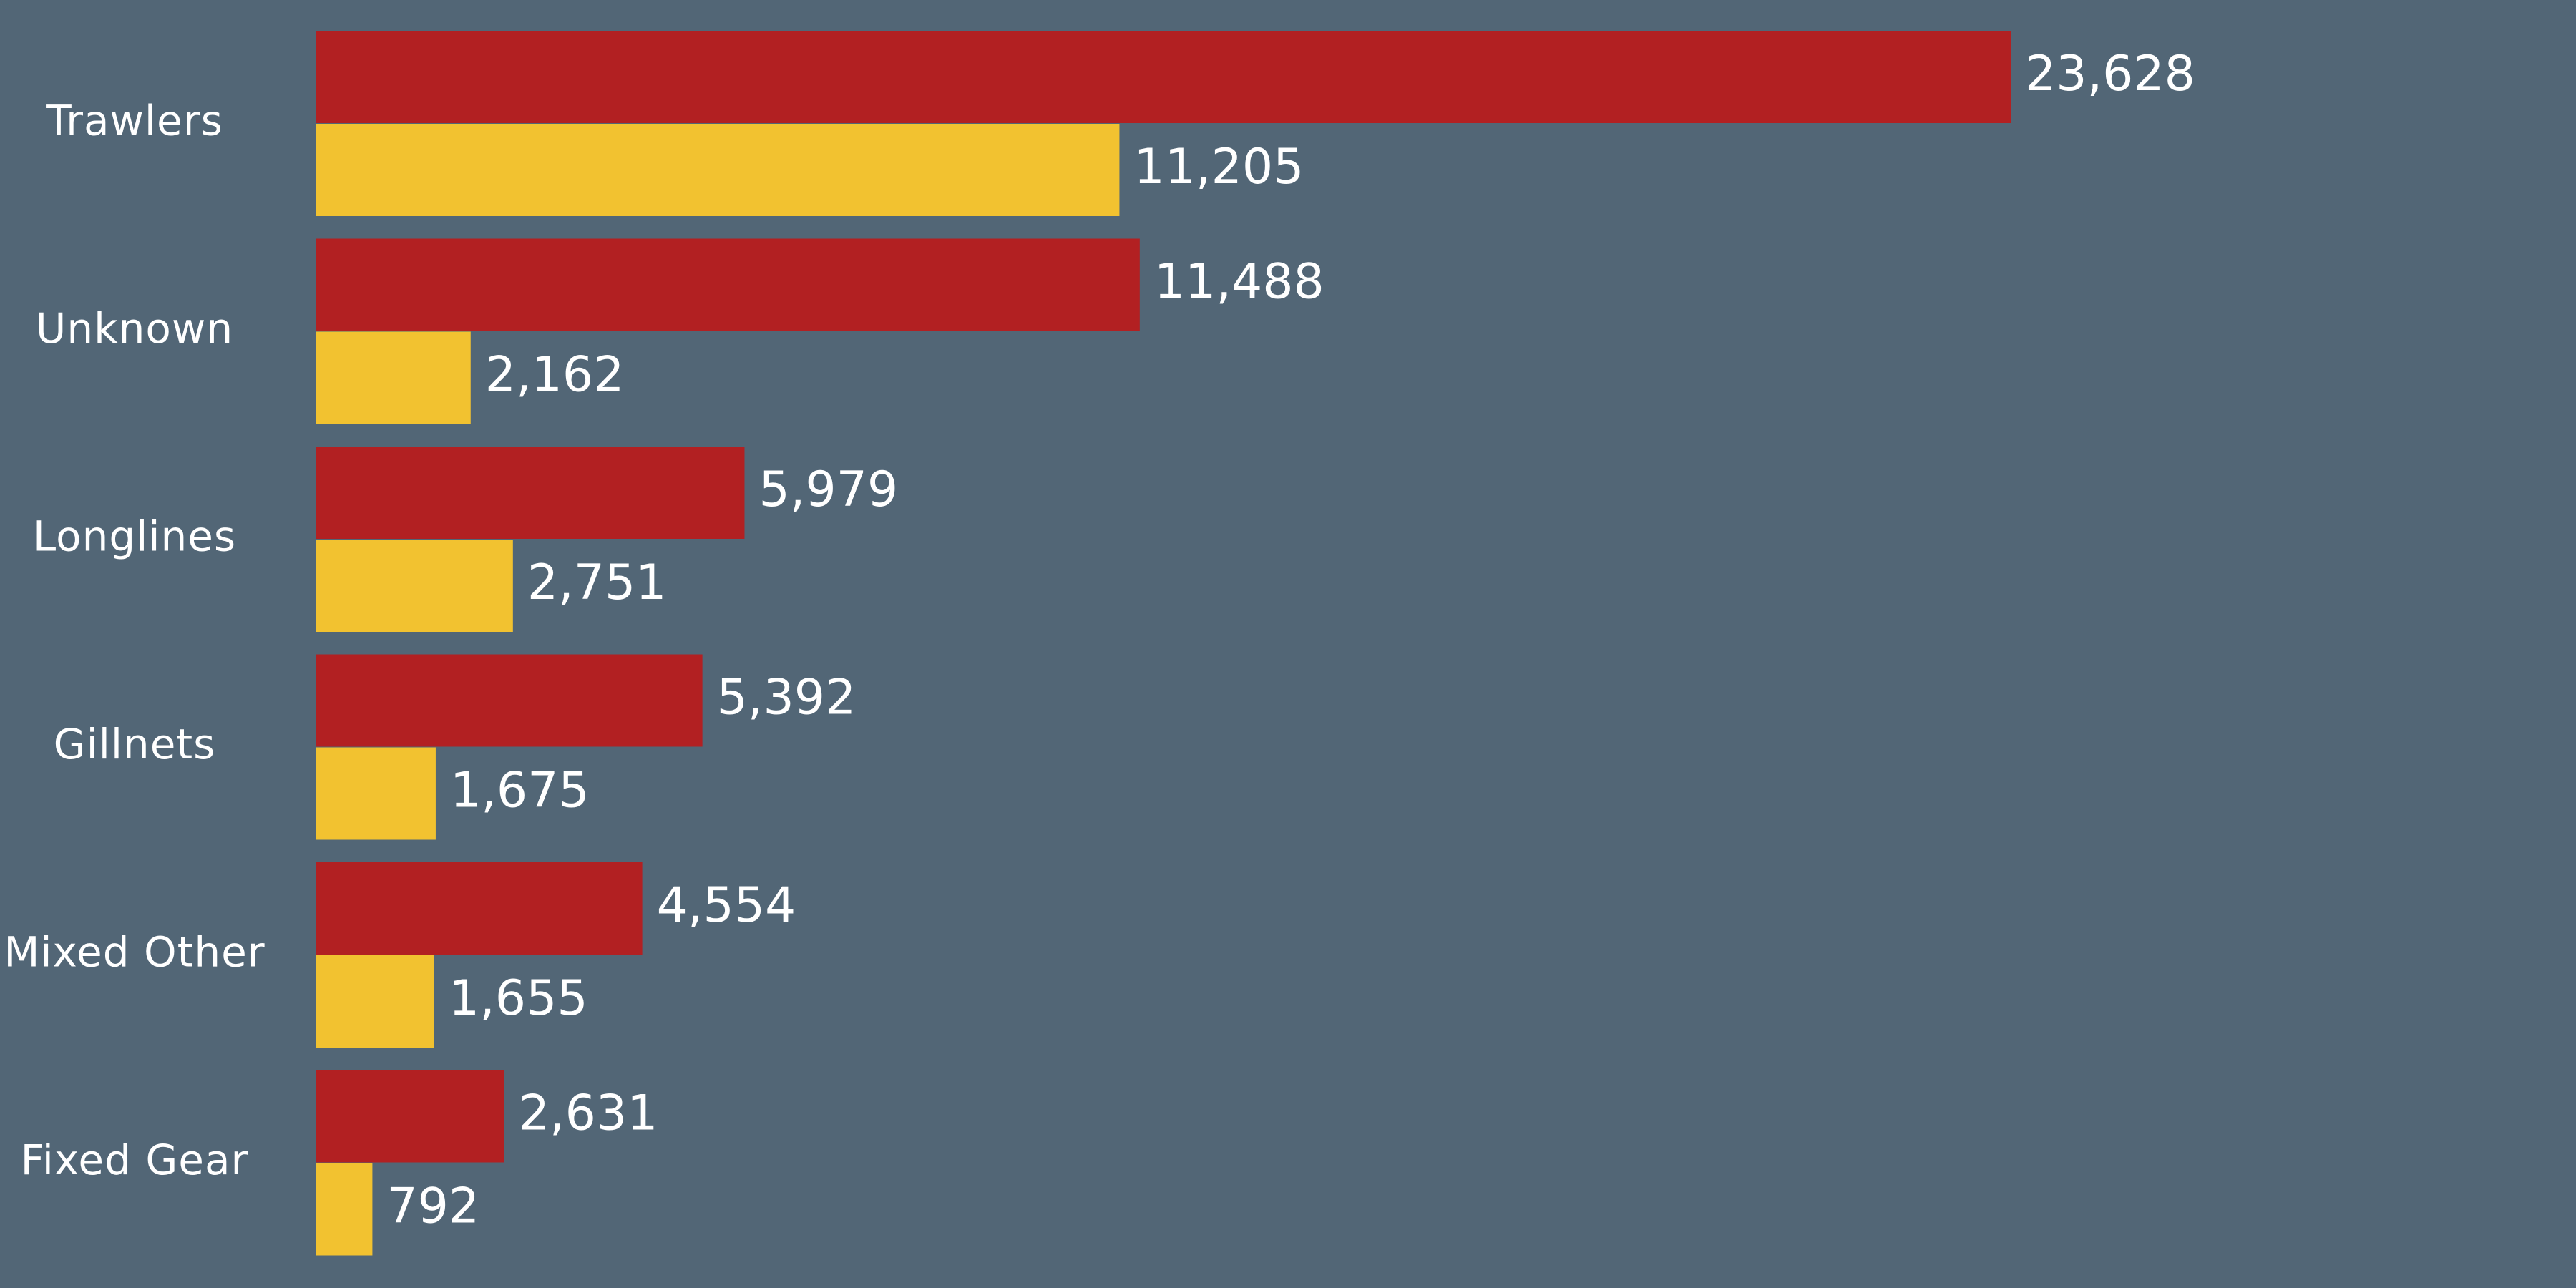 This screenshot has width=2576, height=1288. What do you see at coordinates (134, 121) in the screenshot?
I see `category-label-trawlers: Trawlers` at bounding box center [134, 121].